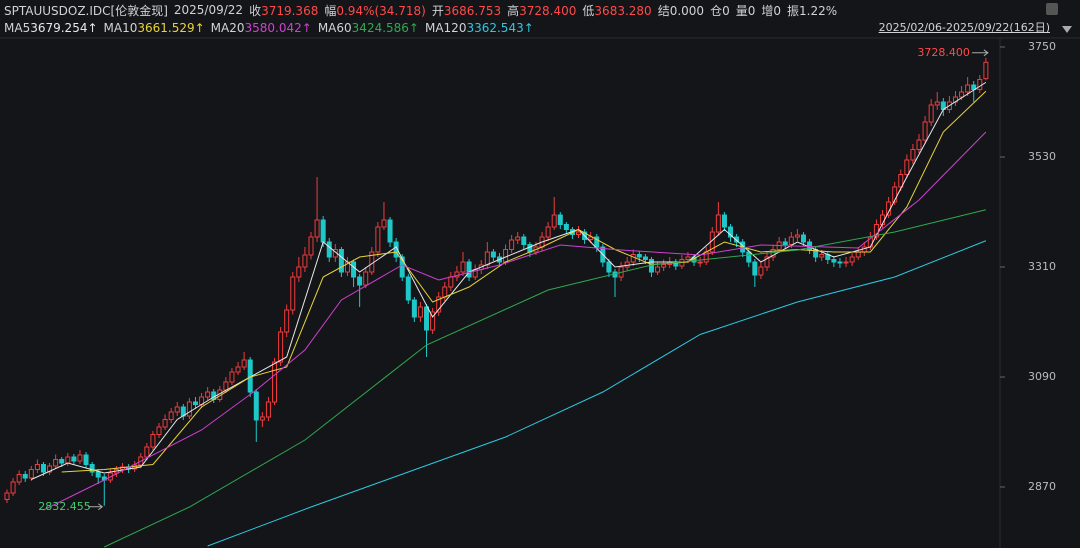 The width and height of the screenshot is (1080, 548). What do you see at coordinates (623, 10) in the screenshot?
I see `field-value: 3683.280` at bounding box center [623, 10].